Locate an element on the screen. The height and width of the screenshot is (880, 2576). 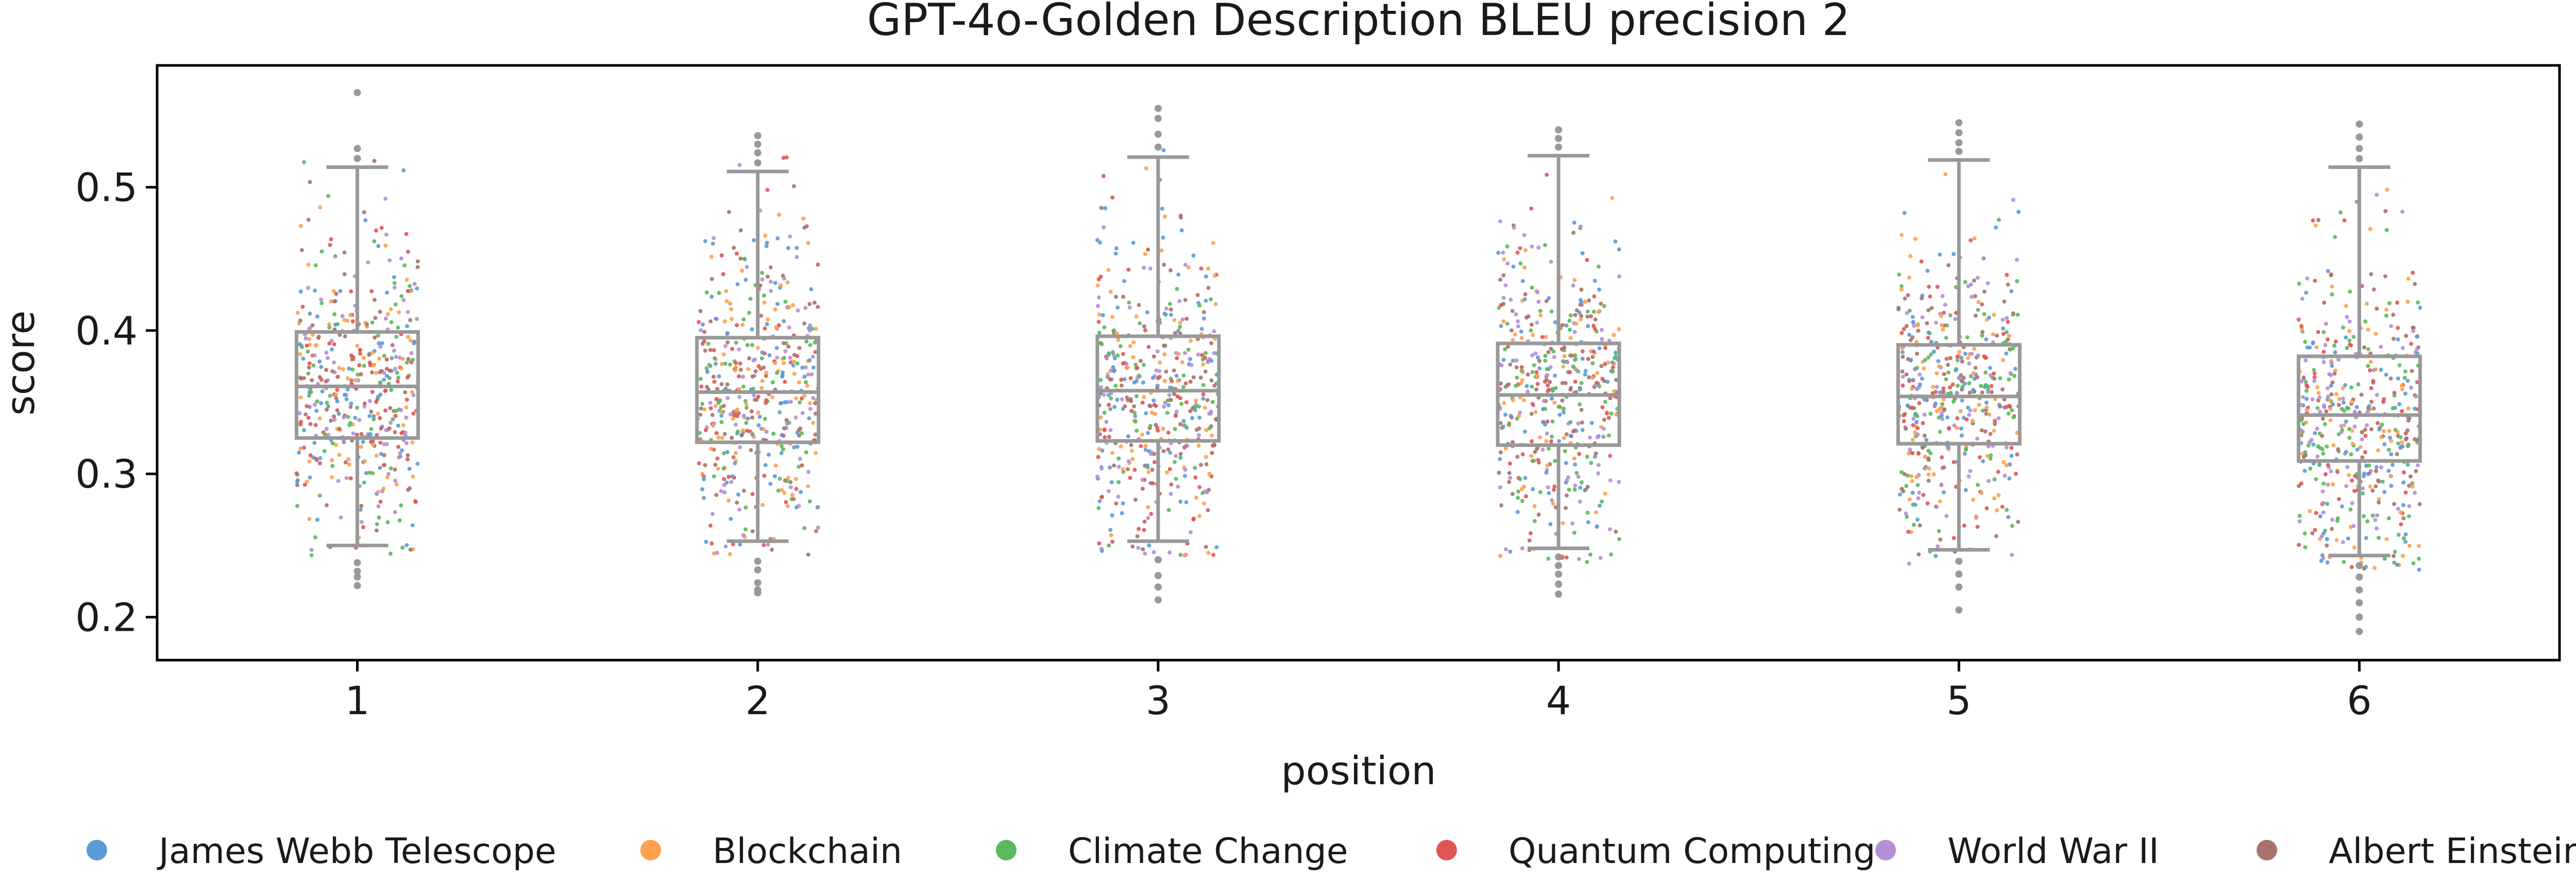
x-tick-label: 1 is located at coordinates (357, 700).